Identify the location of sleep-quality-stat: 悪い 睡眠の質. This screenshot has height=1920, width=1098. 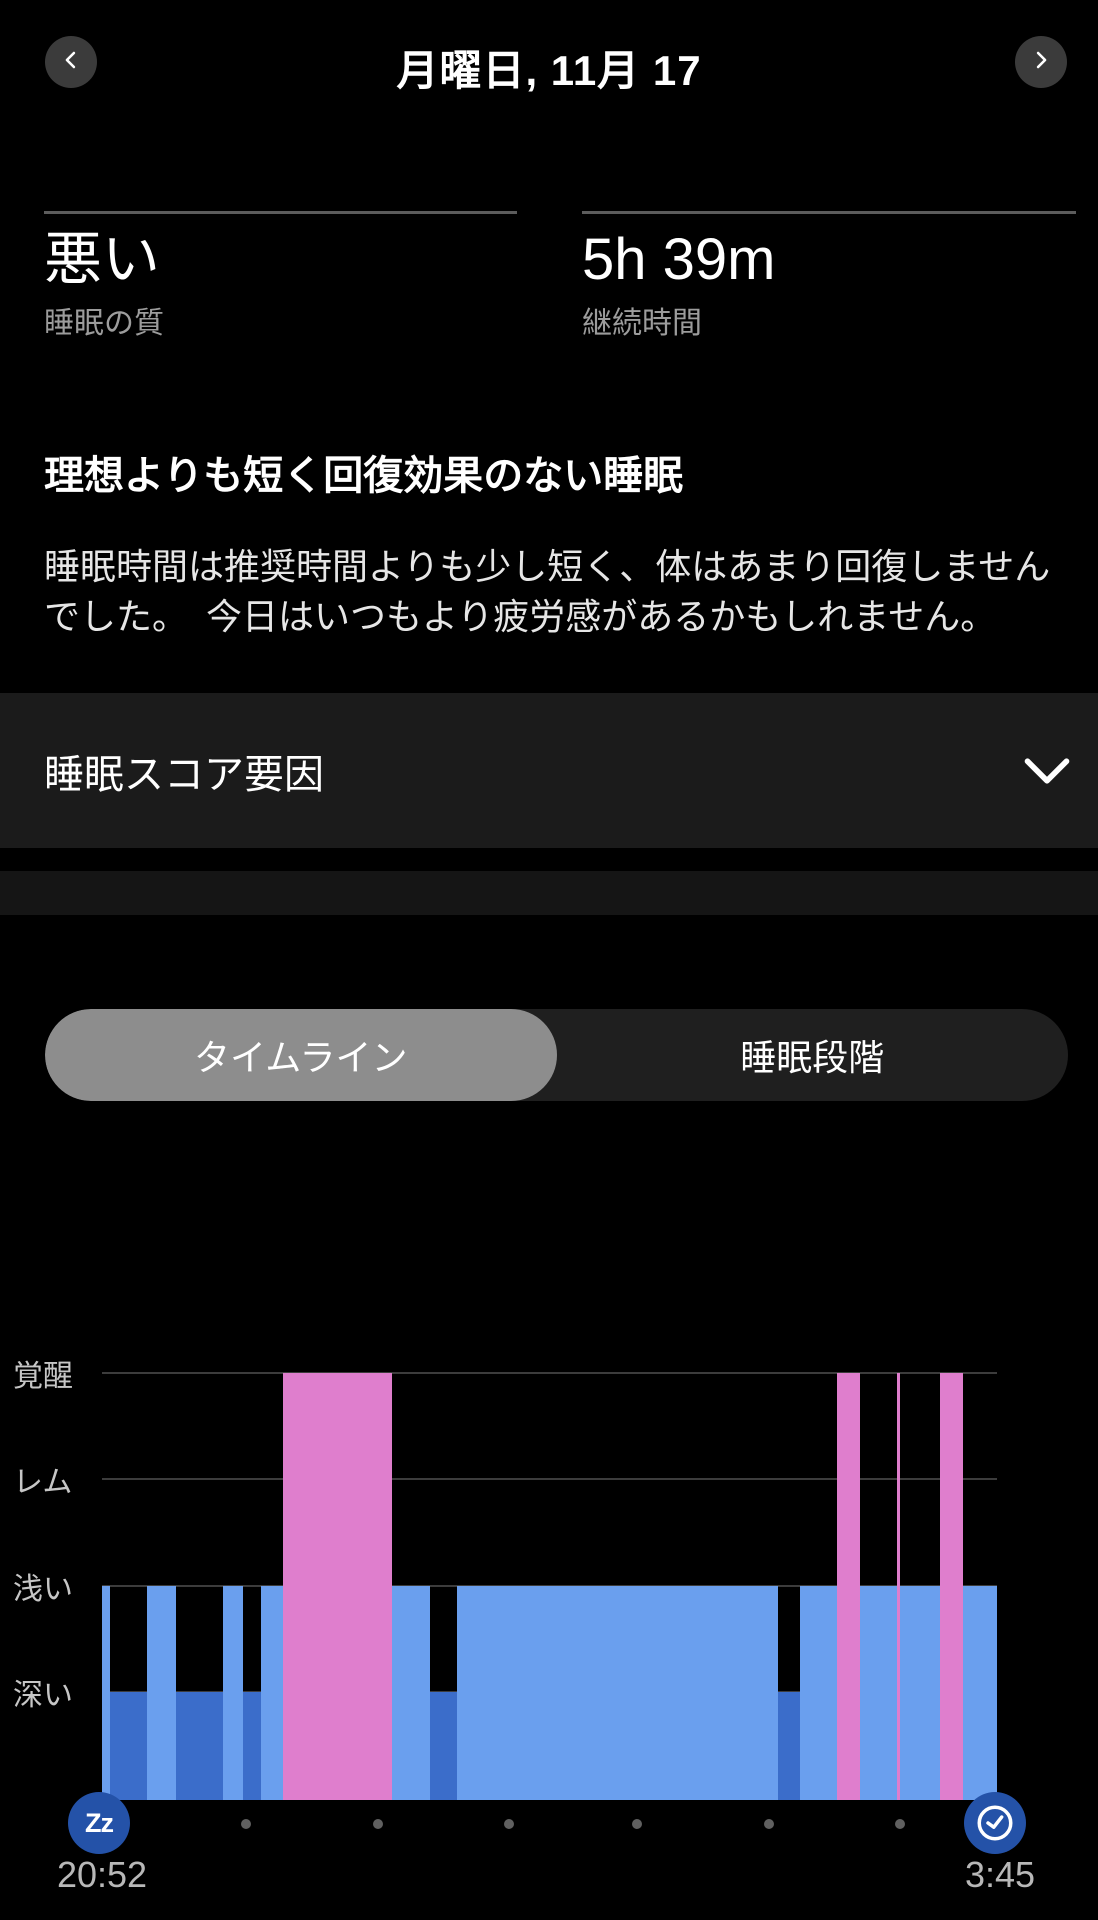
(280, 276).